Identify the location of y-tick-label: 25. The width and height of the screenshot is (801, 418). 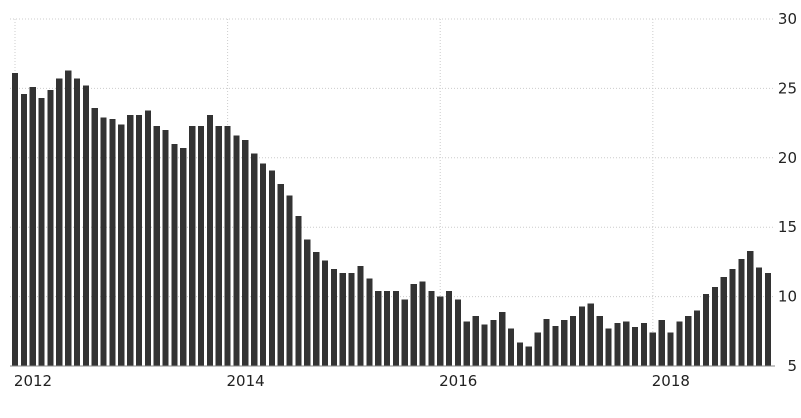
(787, 88).